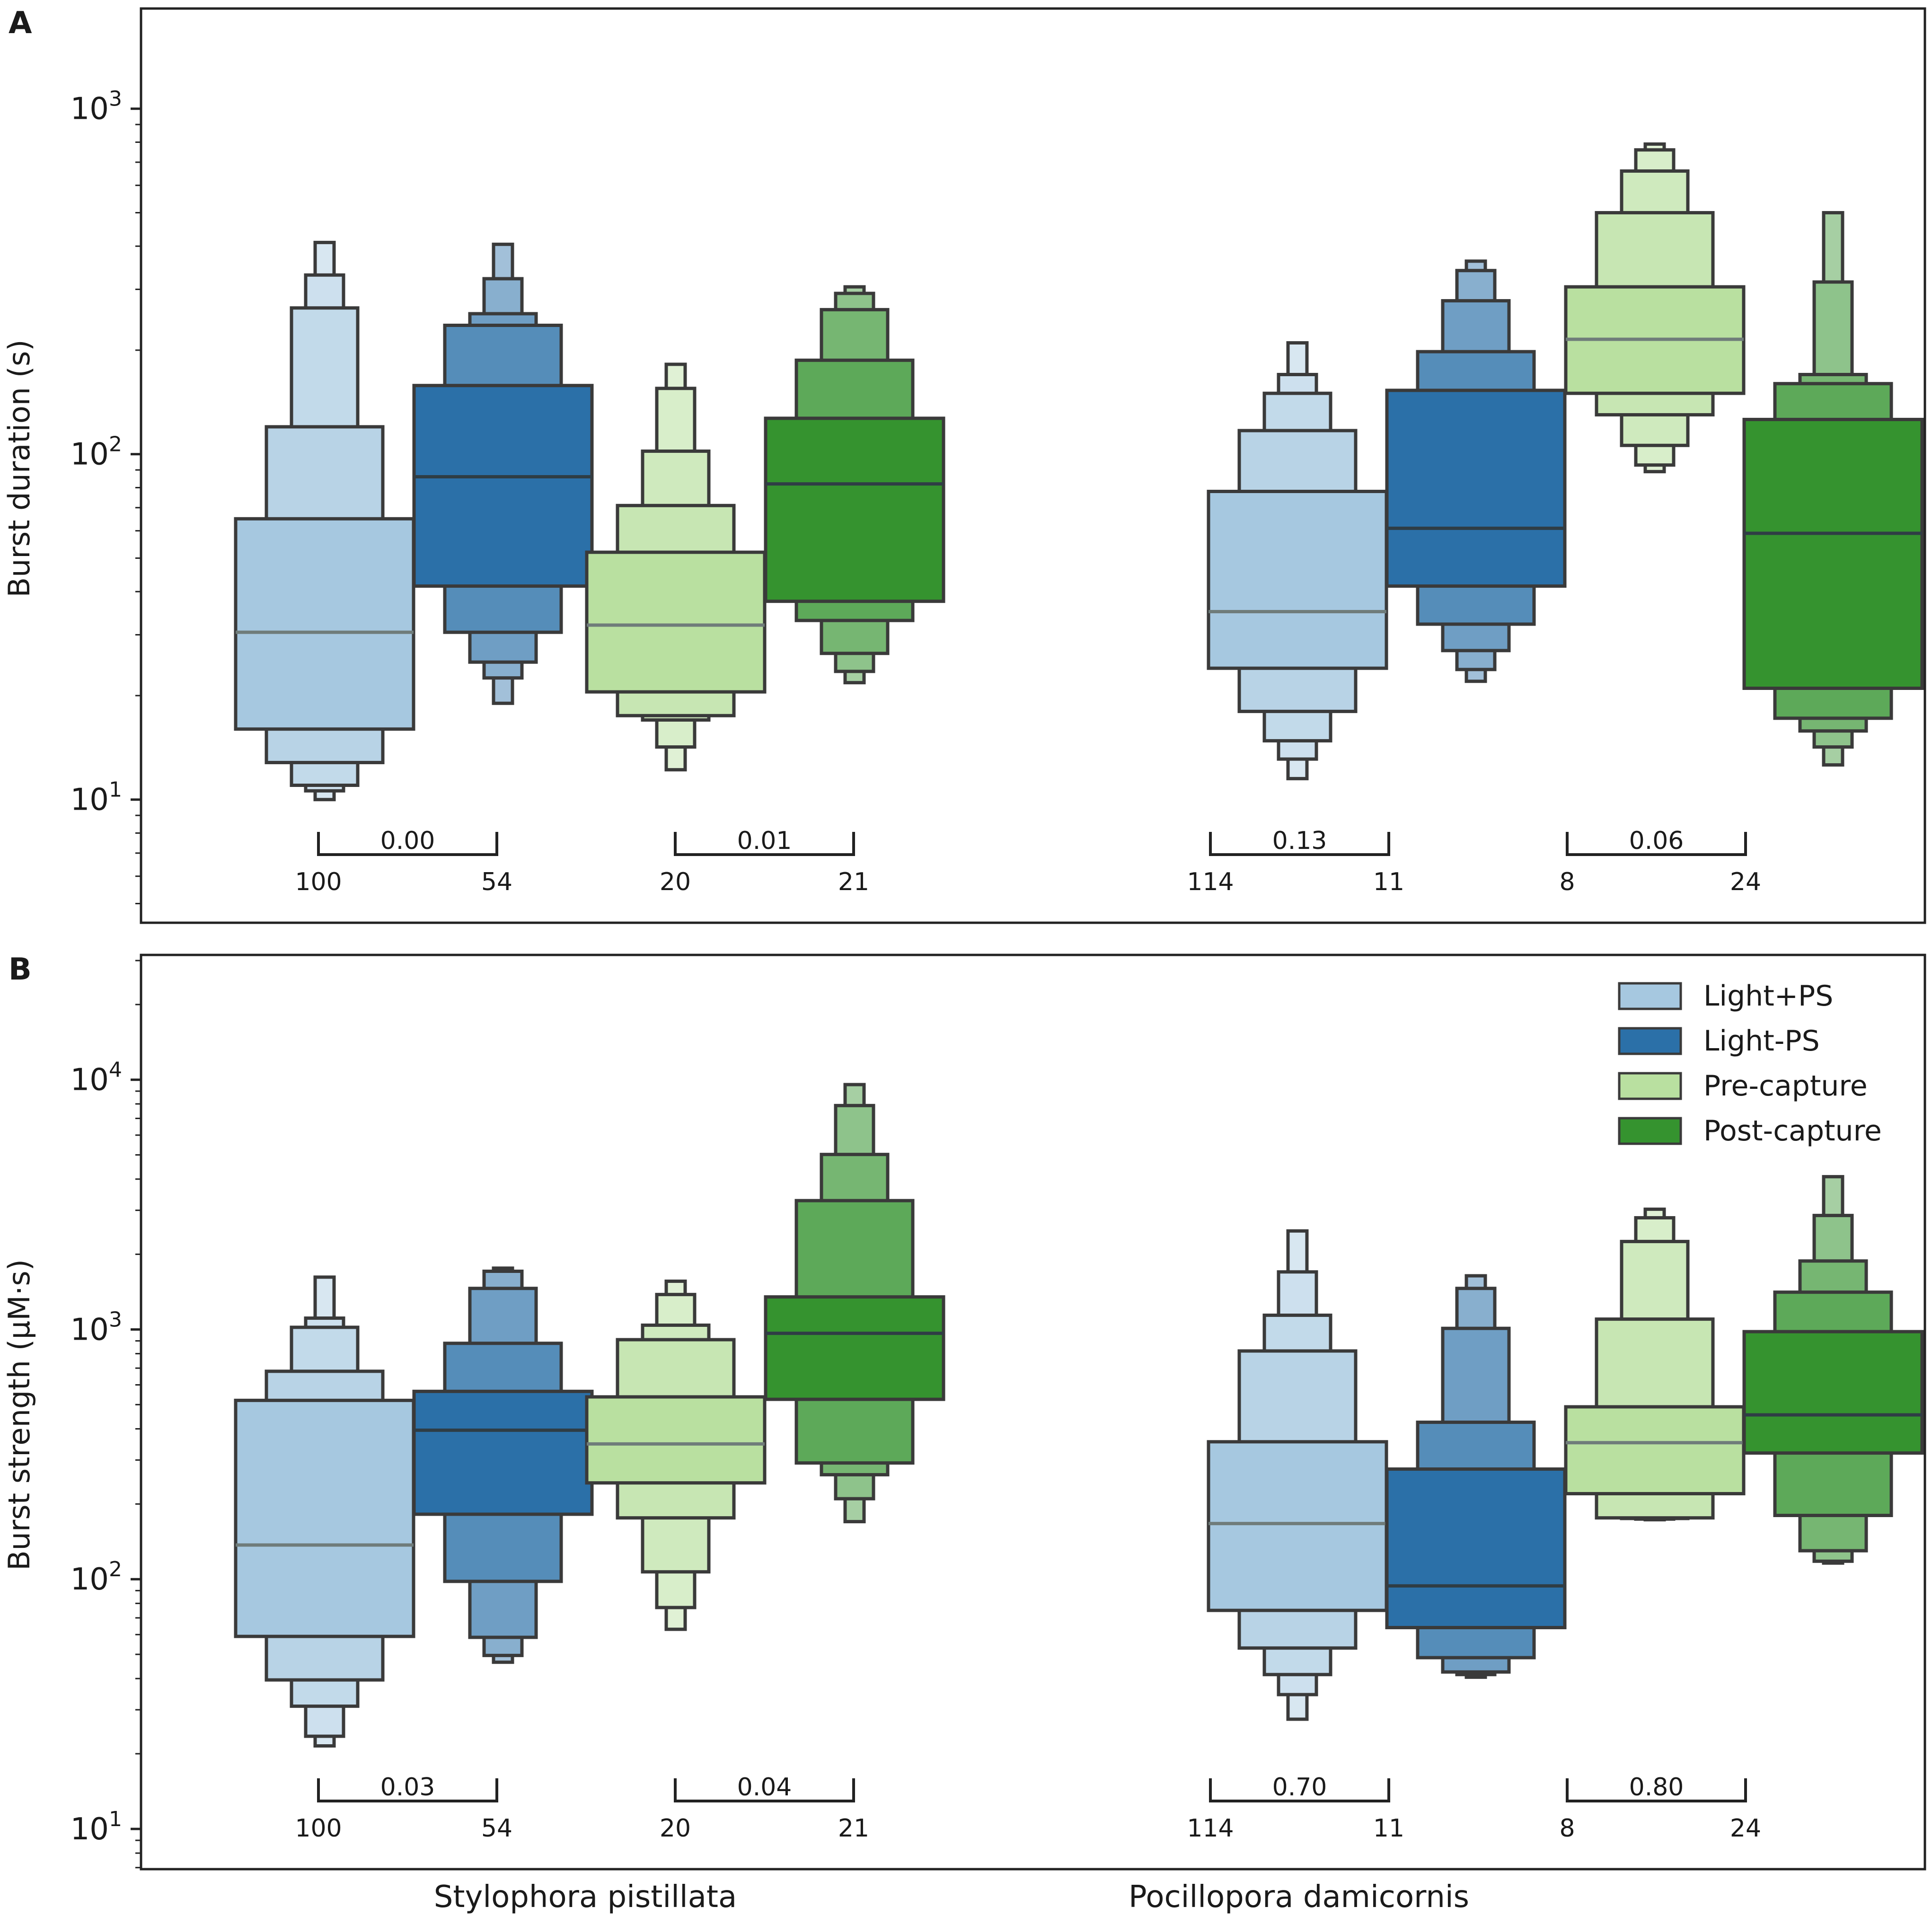 This screenshot has width=1932, height=1925. Describe the element at coordinates (20, 23) in the screenshot. I see `panel-a-letter: A` at that location.